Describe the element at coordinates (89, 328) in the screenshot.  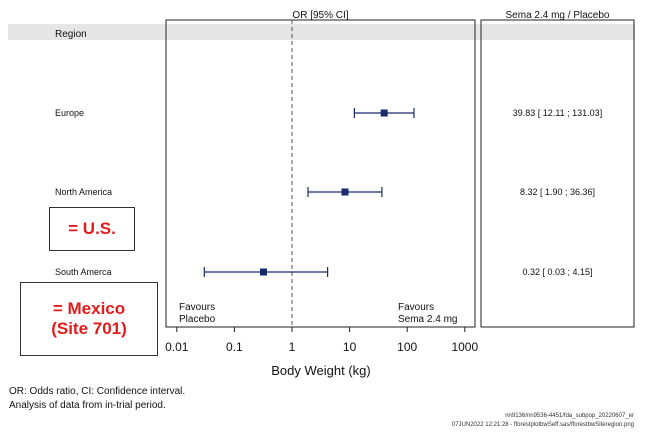
I see `mexico-annotation-line2: (Site 701)` at that location.